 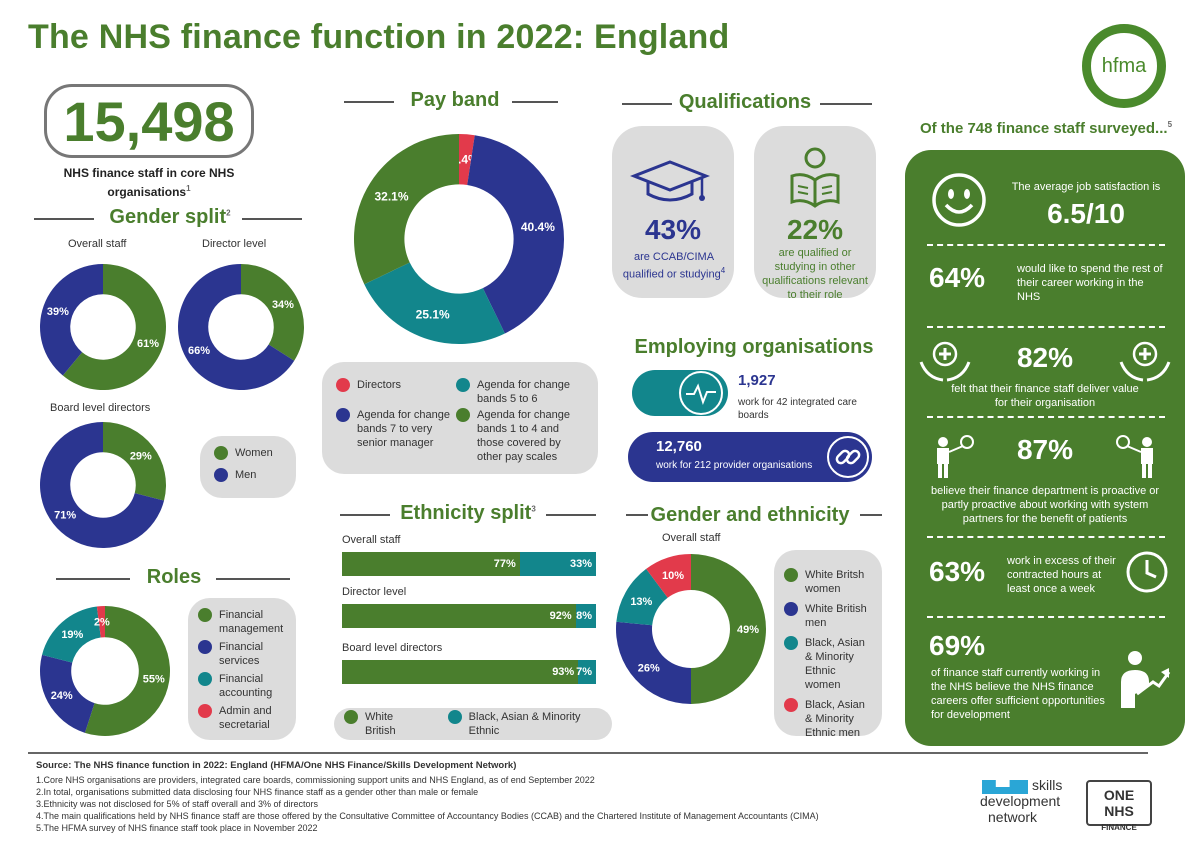 What do you see at coordinates (791, 609) in the screenshot?
I see `legend-wb-men-swatch` at bounding box center [791, 609].